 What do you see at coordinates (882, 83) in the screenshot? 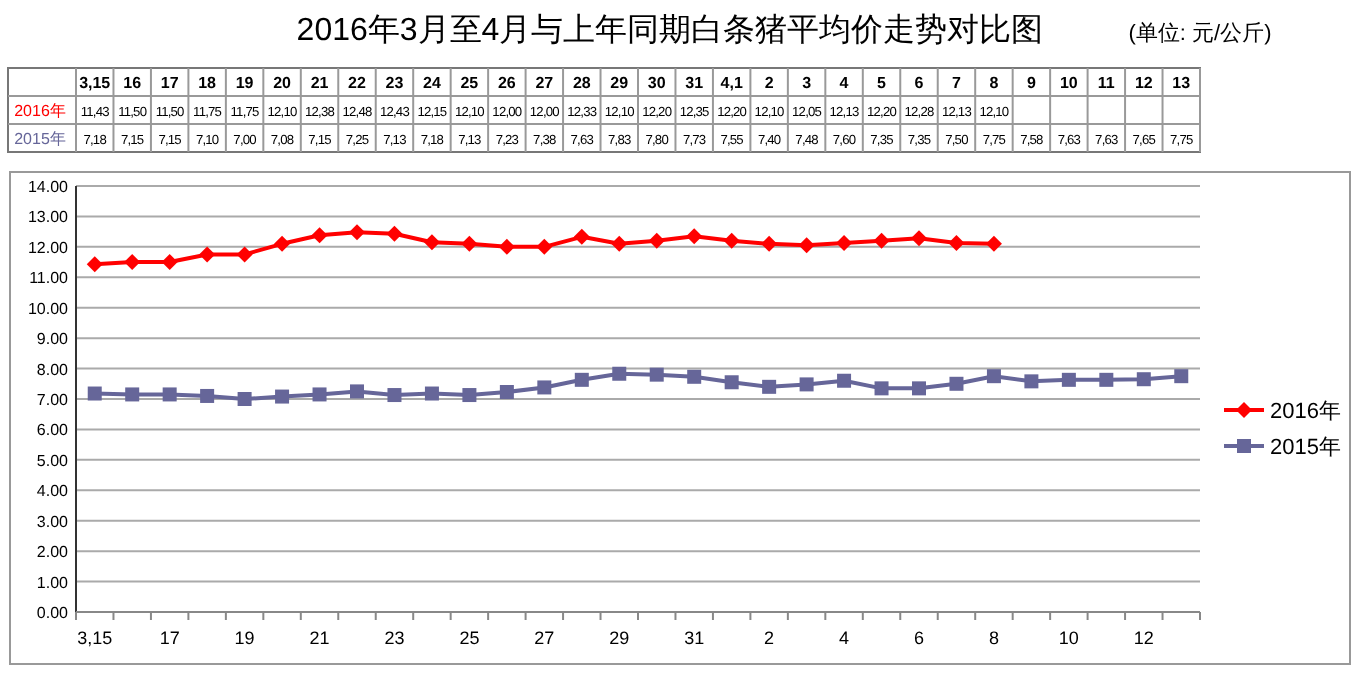
I see `x-tick-label: 5` at bounding box center [882, 83].